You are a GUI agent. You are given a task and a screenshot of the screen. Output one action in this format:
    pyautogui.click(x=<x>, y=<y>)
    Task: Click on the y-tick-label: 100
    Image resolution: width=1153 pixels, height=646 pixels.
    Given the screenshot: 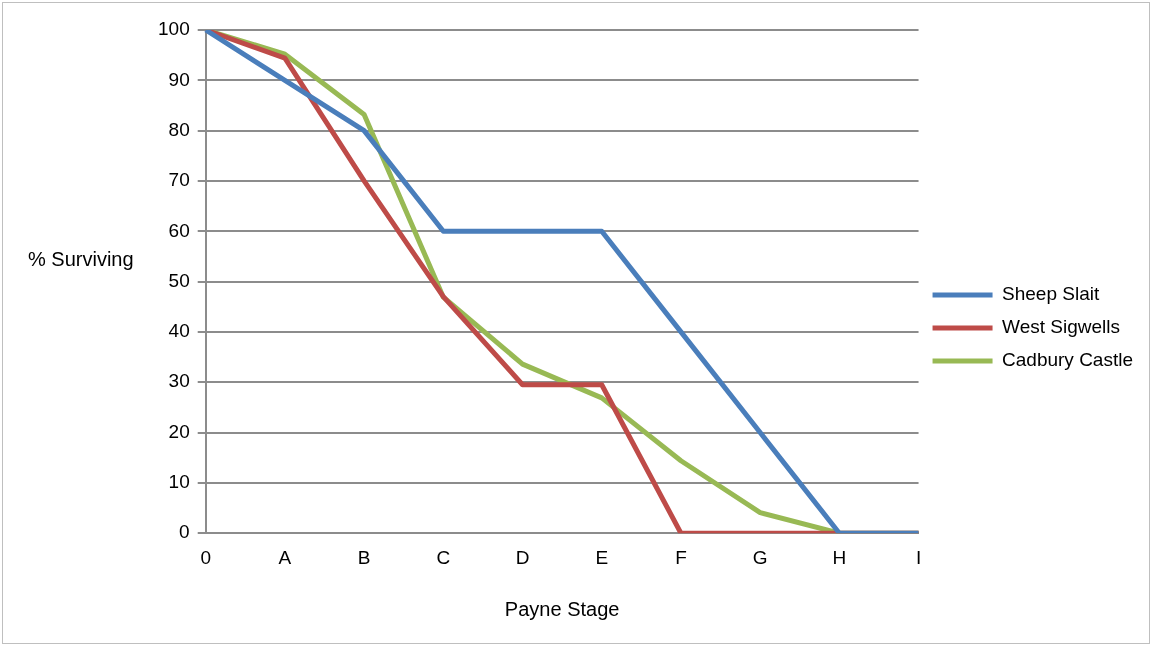 What is the action you would take?
    pyautogui.click(x=174, y=29)
    